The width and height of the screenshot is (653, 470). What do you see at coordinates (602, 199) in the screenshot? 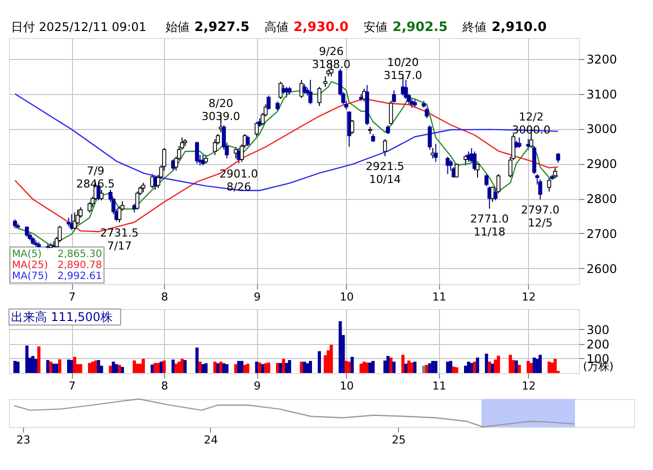
I see `y-tick-label: 2800` at bounding box center [602, 199].